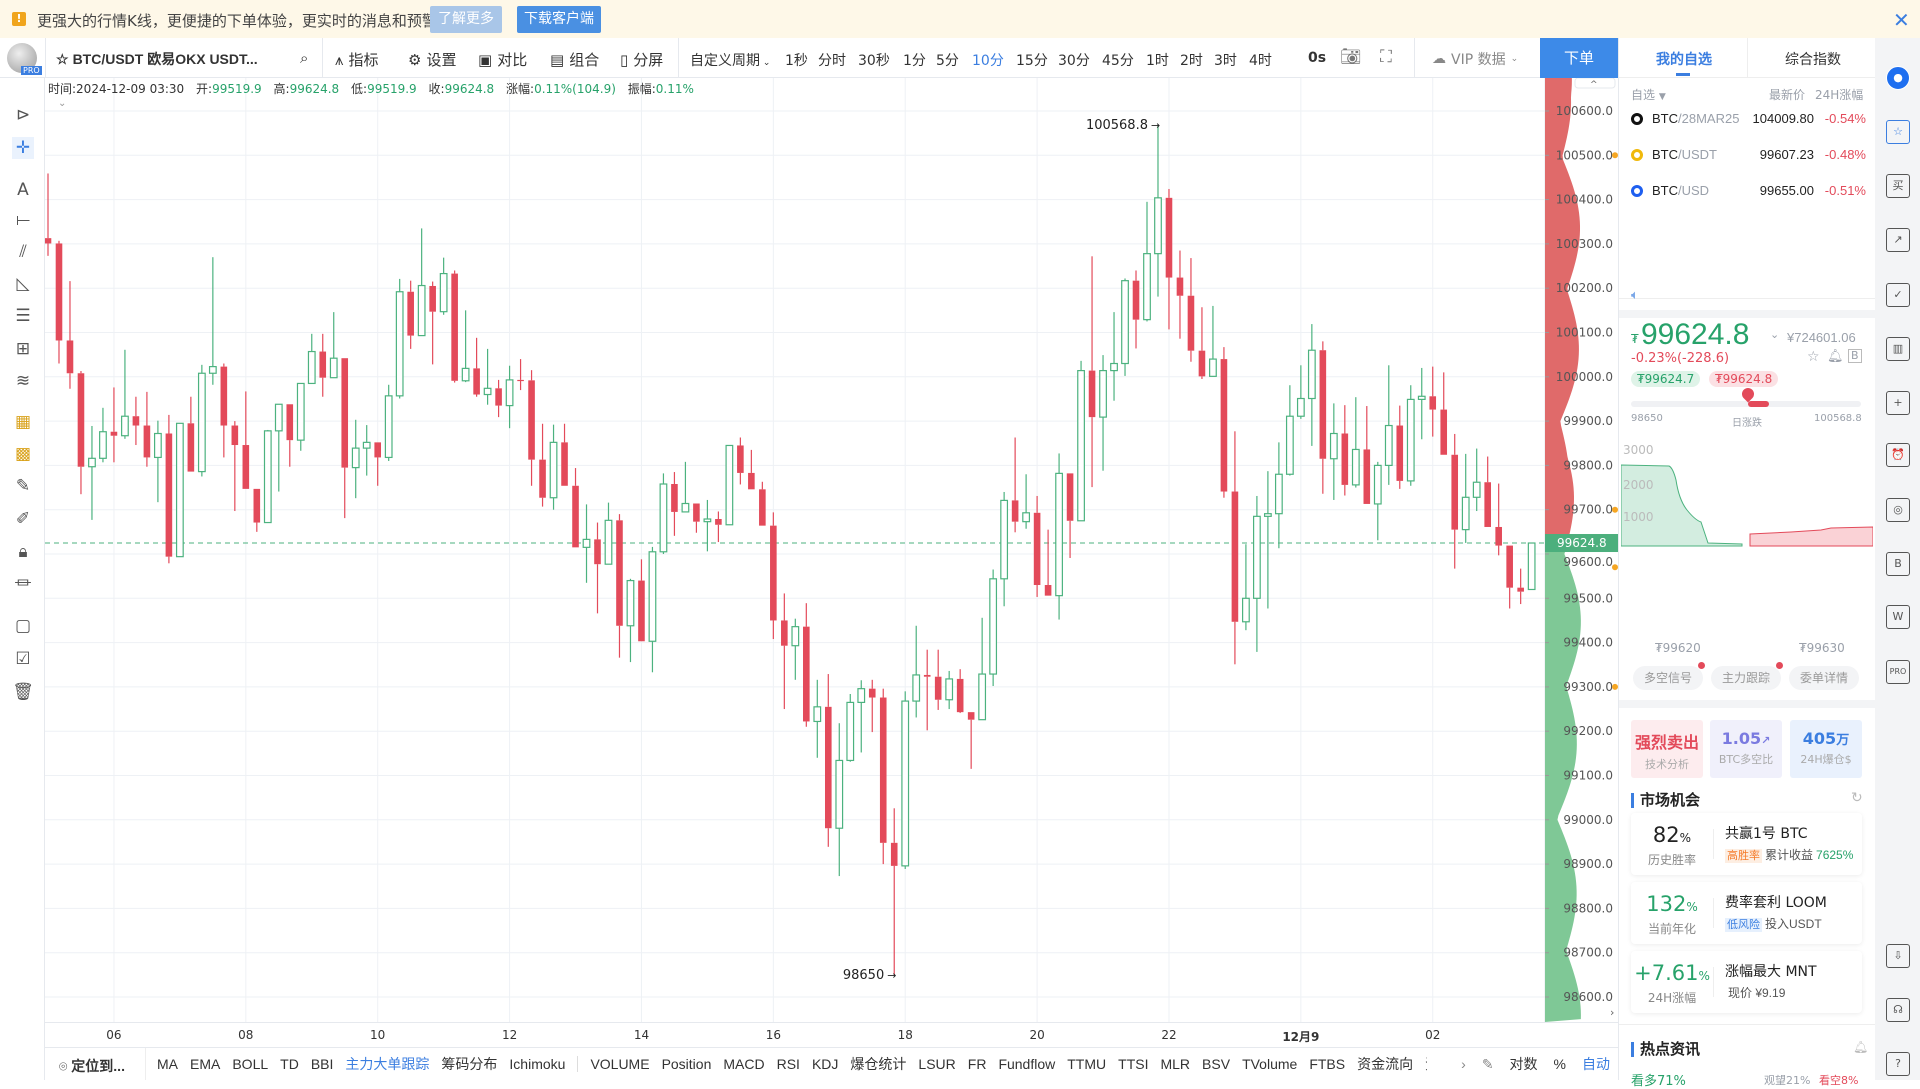  What do you see at coordinates (878, 1064) in the screenshot?
I see `sub-indicator-option: 爆仓统计` at bounding box center [878, 1064].